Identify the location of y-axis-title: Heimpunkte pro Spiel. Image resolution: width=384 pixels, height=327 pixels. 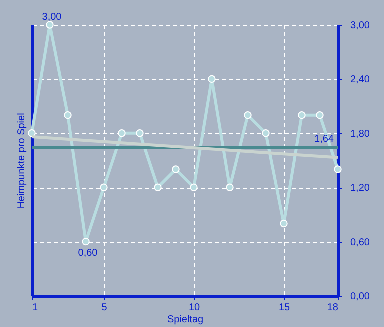
(22, 161).